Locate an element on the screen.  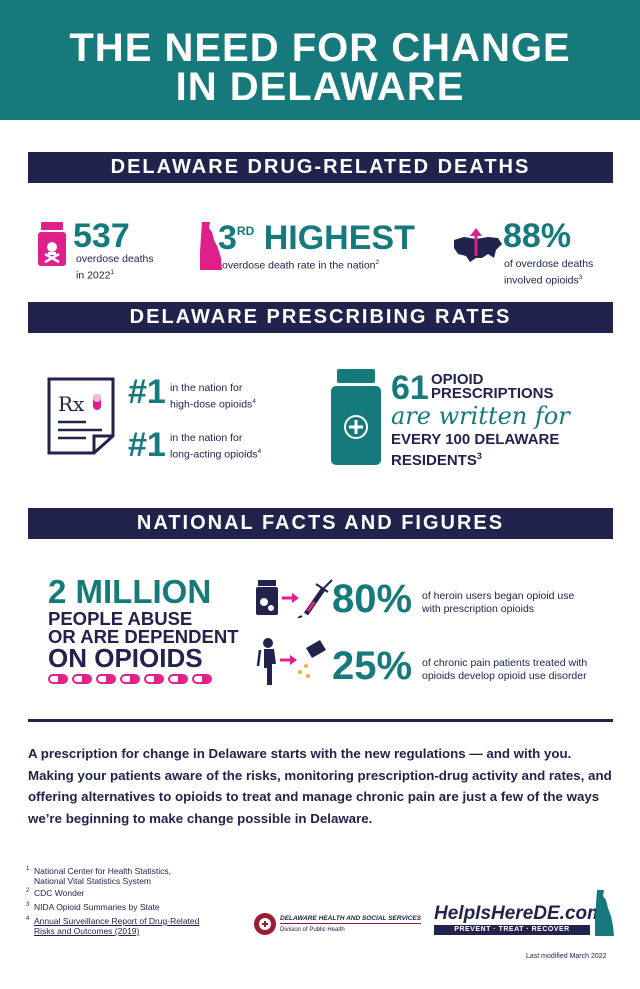
prescriptions-line4: RESIDENTS3 is located at coordinates (436, 460).